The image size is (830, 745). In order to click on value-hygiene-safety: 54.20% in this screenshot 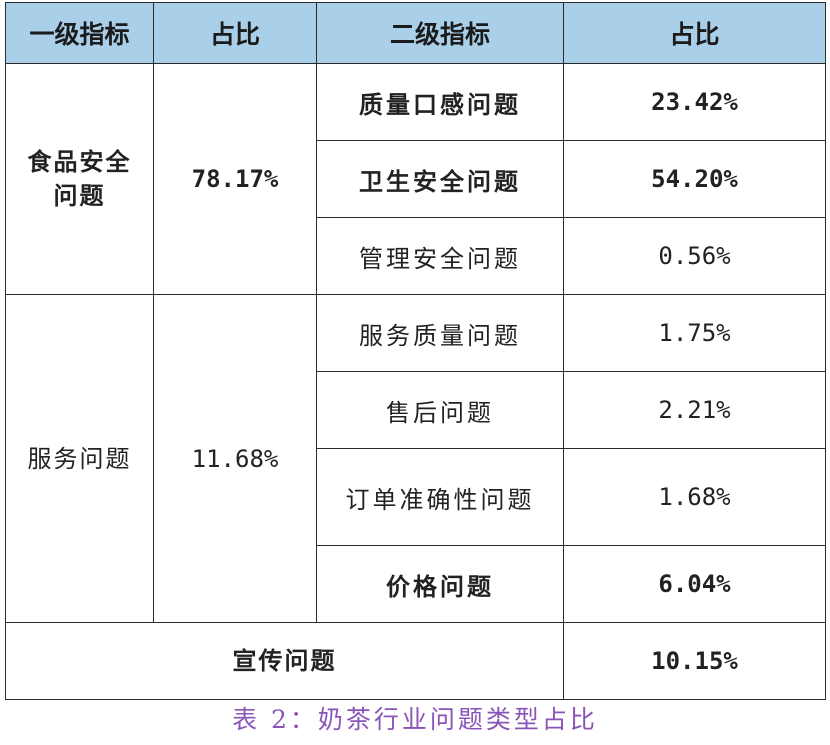, I will do `click(694, 179)`.